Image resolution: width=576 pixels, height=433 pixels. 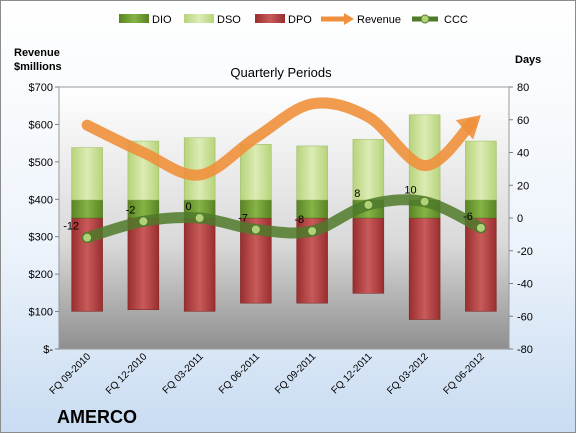 I want to click on chart-title: Quarterly Periods, so click(x=281, y=72).